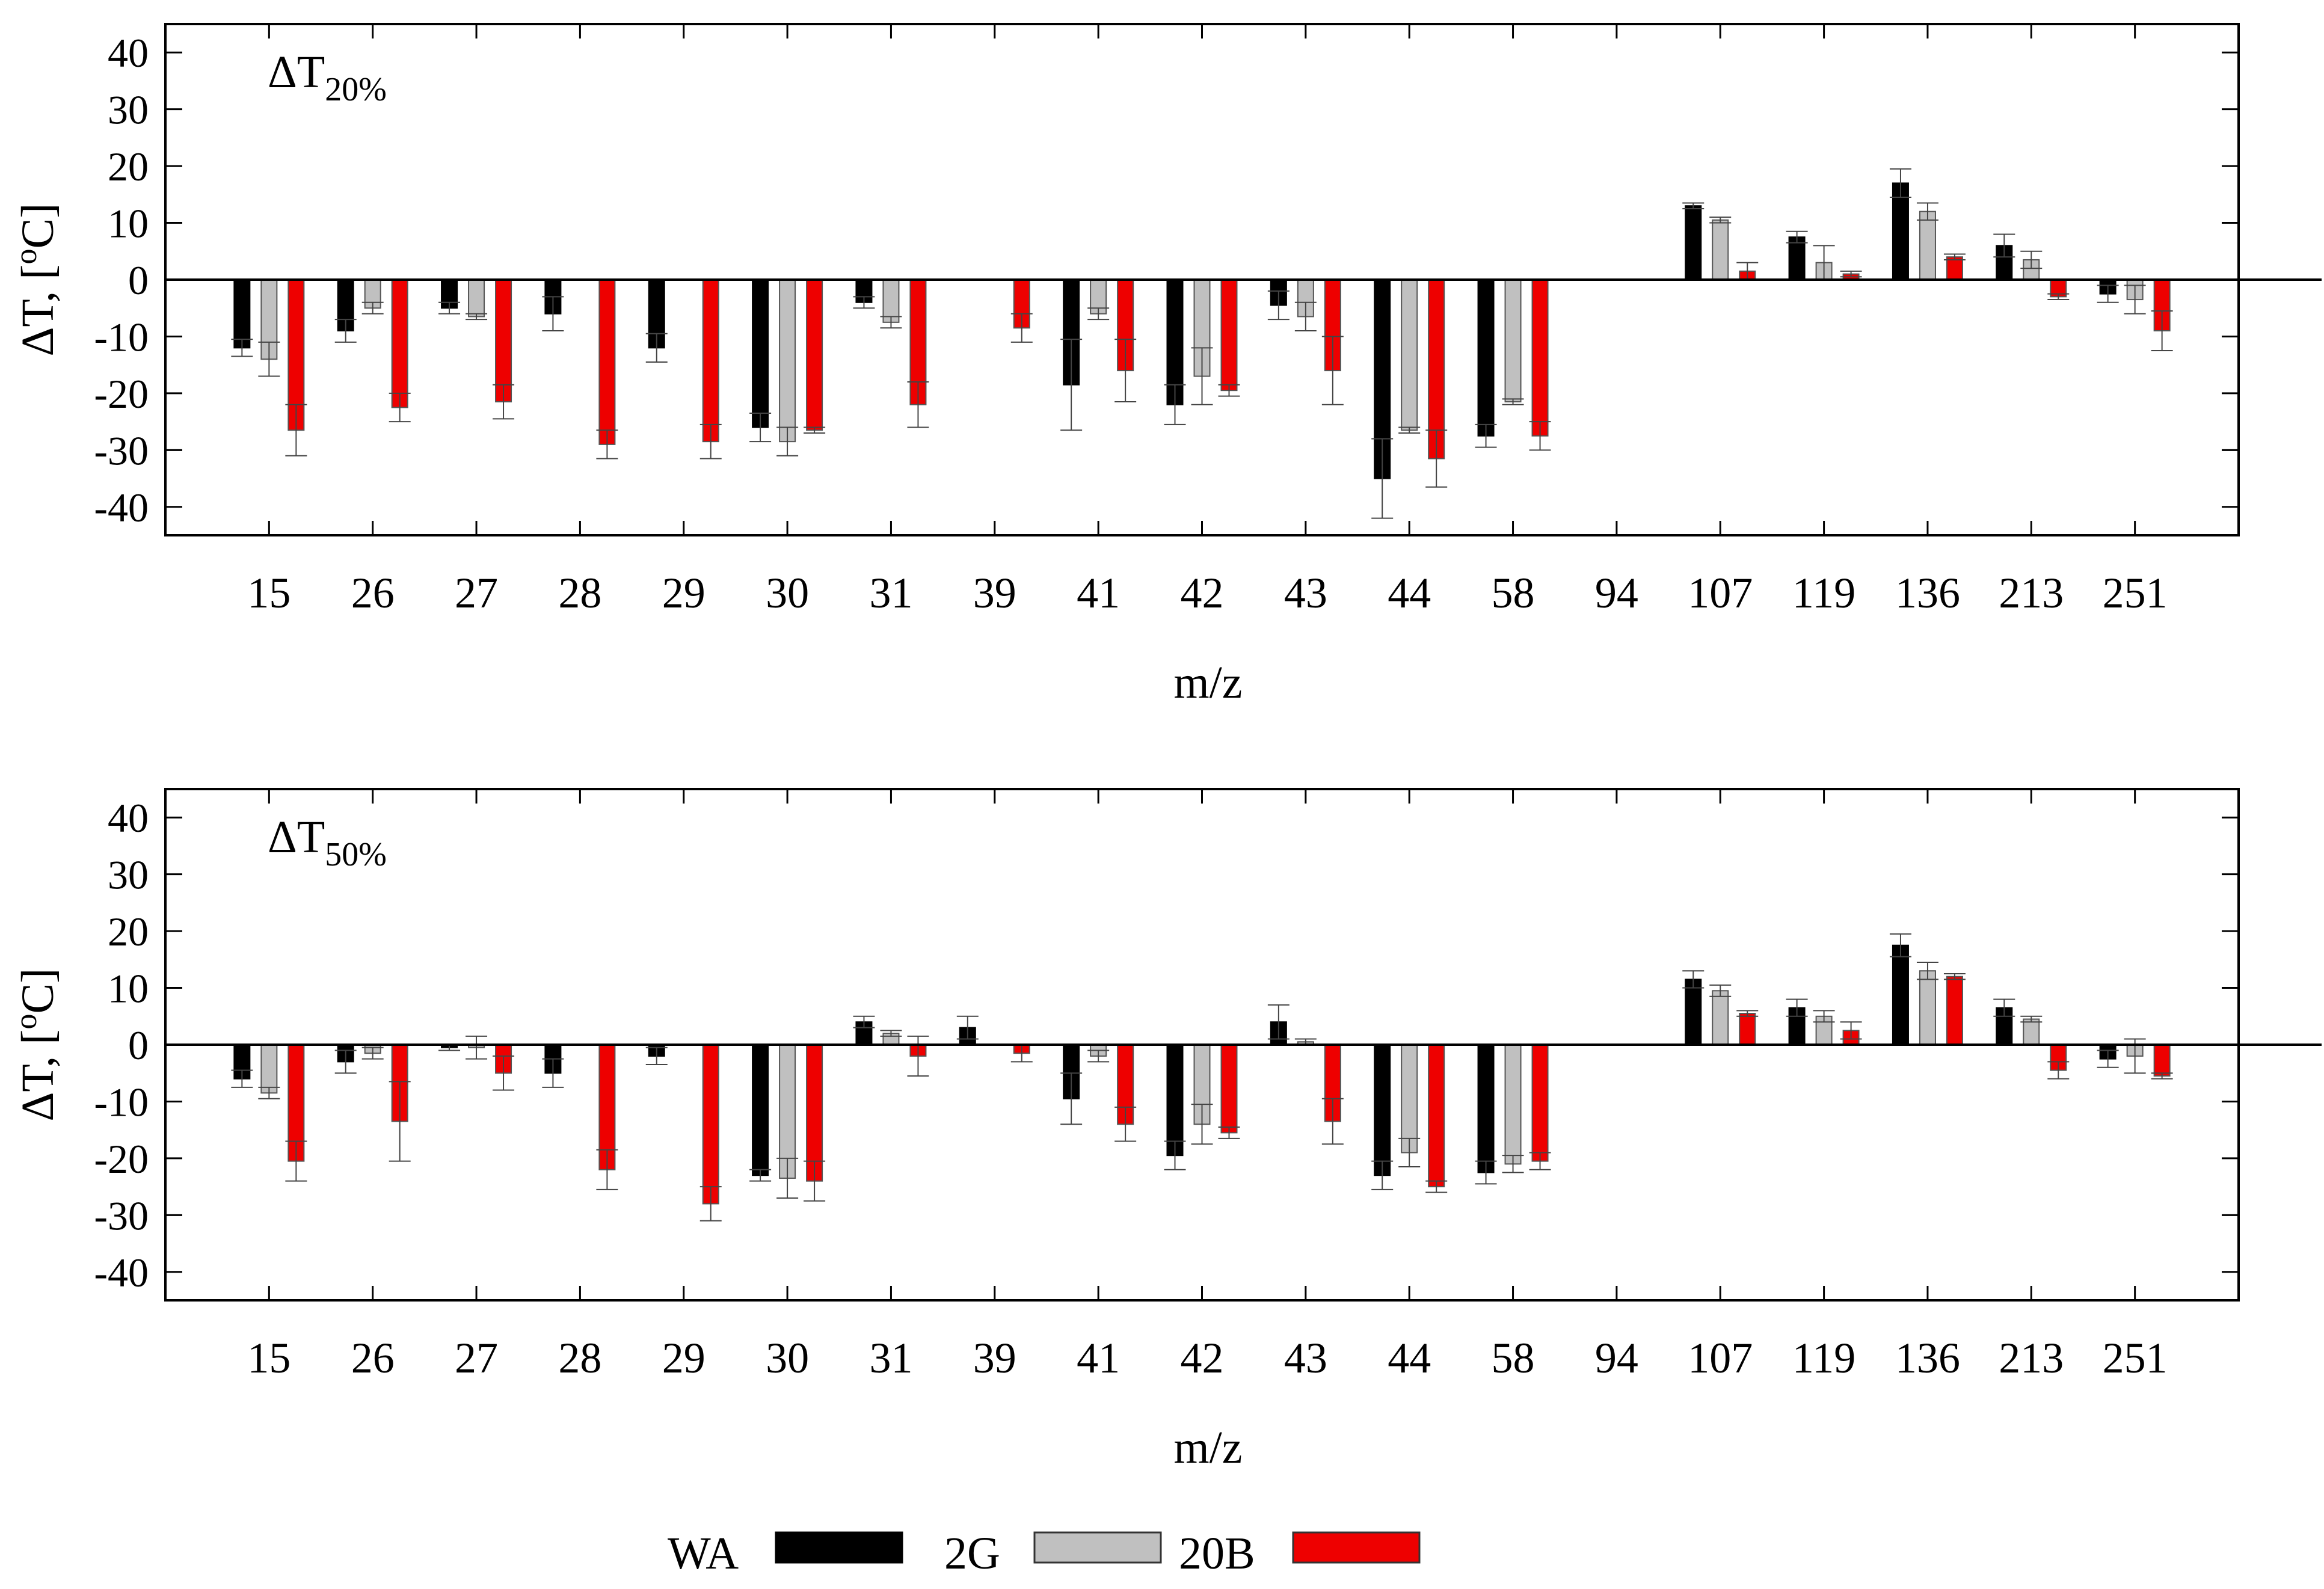  I want to click on legend: WA 2G 20B, so click(1044, 1553).